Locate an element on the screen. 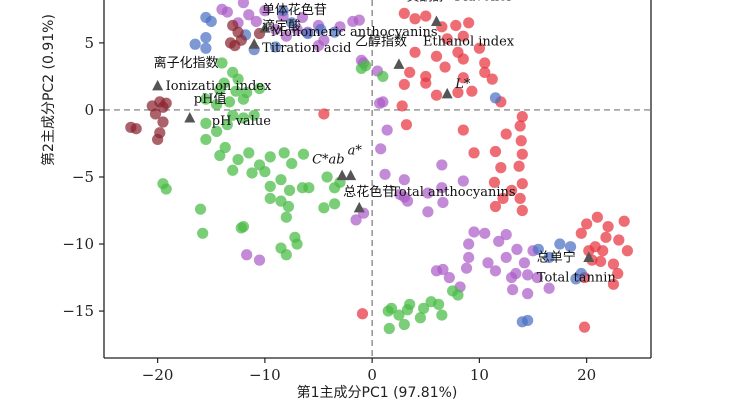 Image resolution: width=750 pixels, height=400 pixels. variable-label-cn: 单体花色苷 is located at coordinates (294, 10).